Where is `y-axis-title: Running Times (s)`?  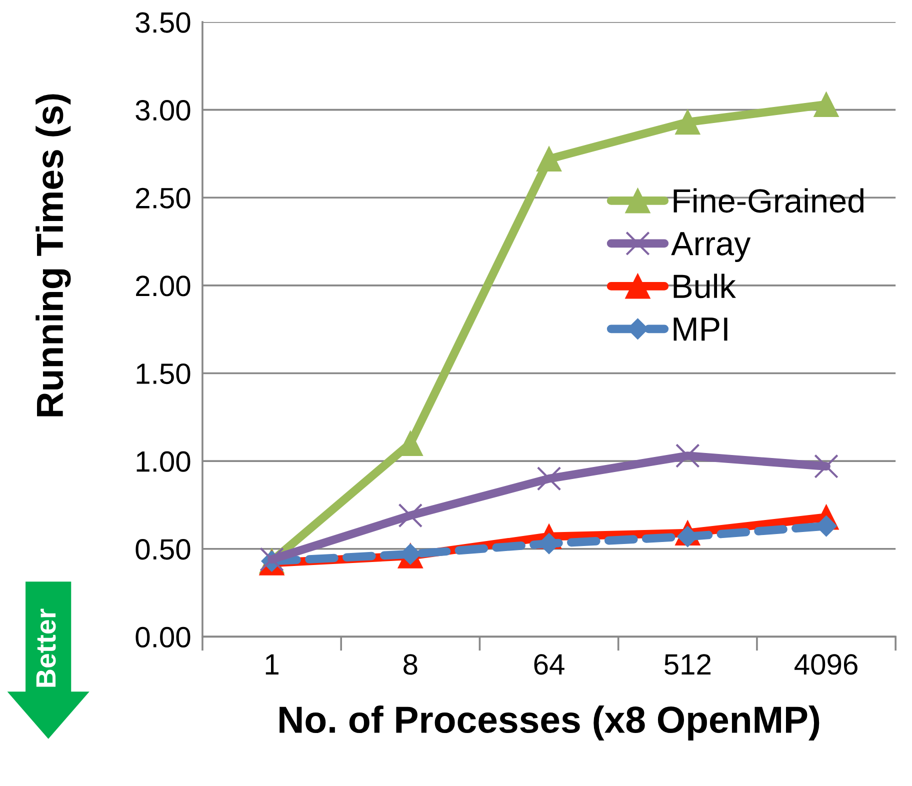 y-axis-title: Running Times (s) is located at coordinates (53, 255).